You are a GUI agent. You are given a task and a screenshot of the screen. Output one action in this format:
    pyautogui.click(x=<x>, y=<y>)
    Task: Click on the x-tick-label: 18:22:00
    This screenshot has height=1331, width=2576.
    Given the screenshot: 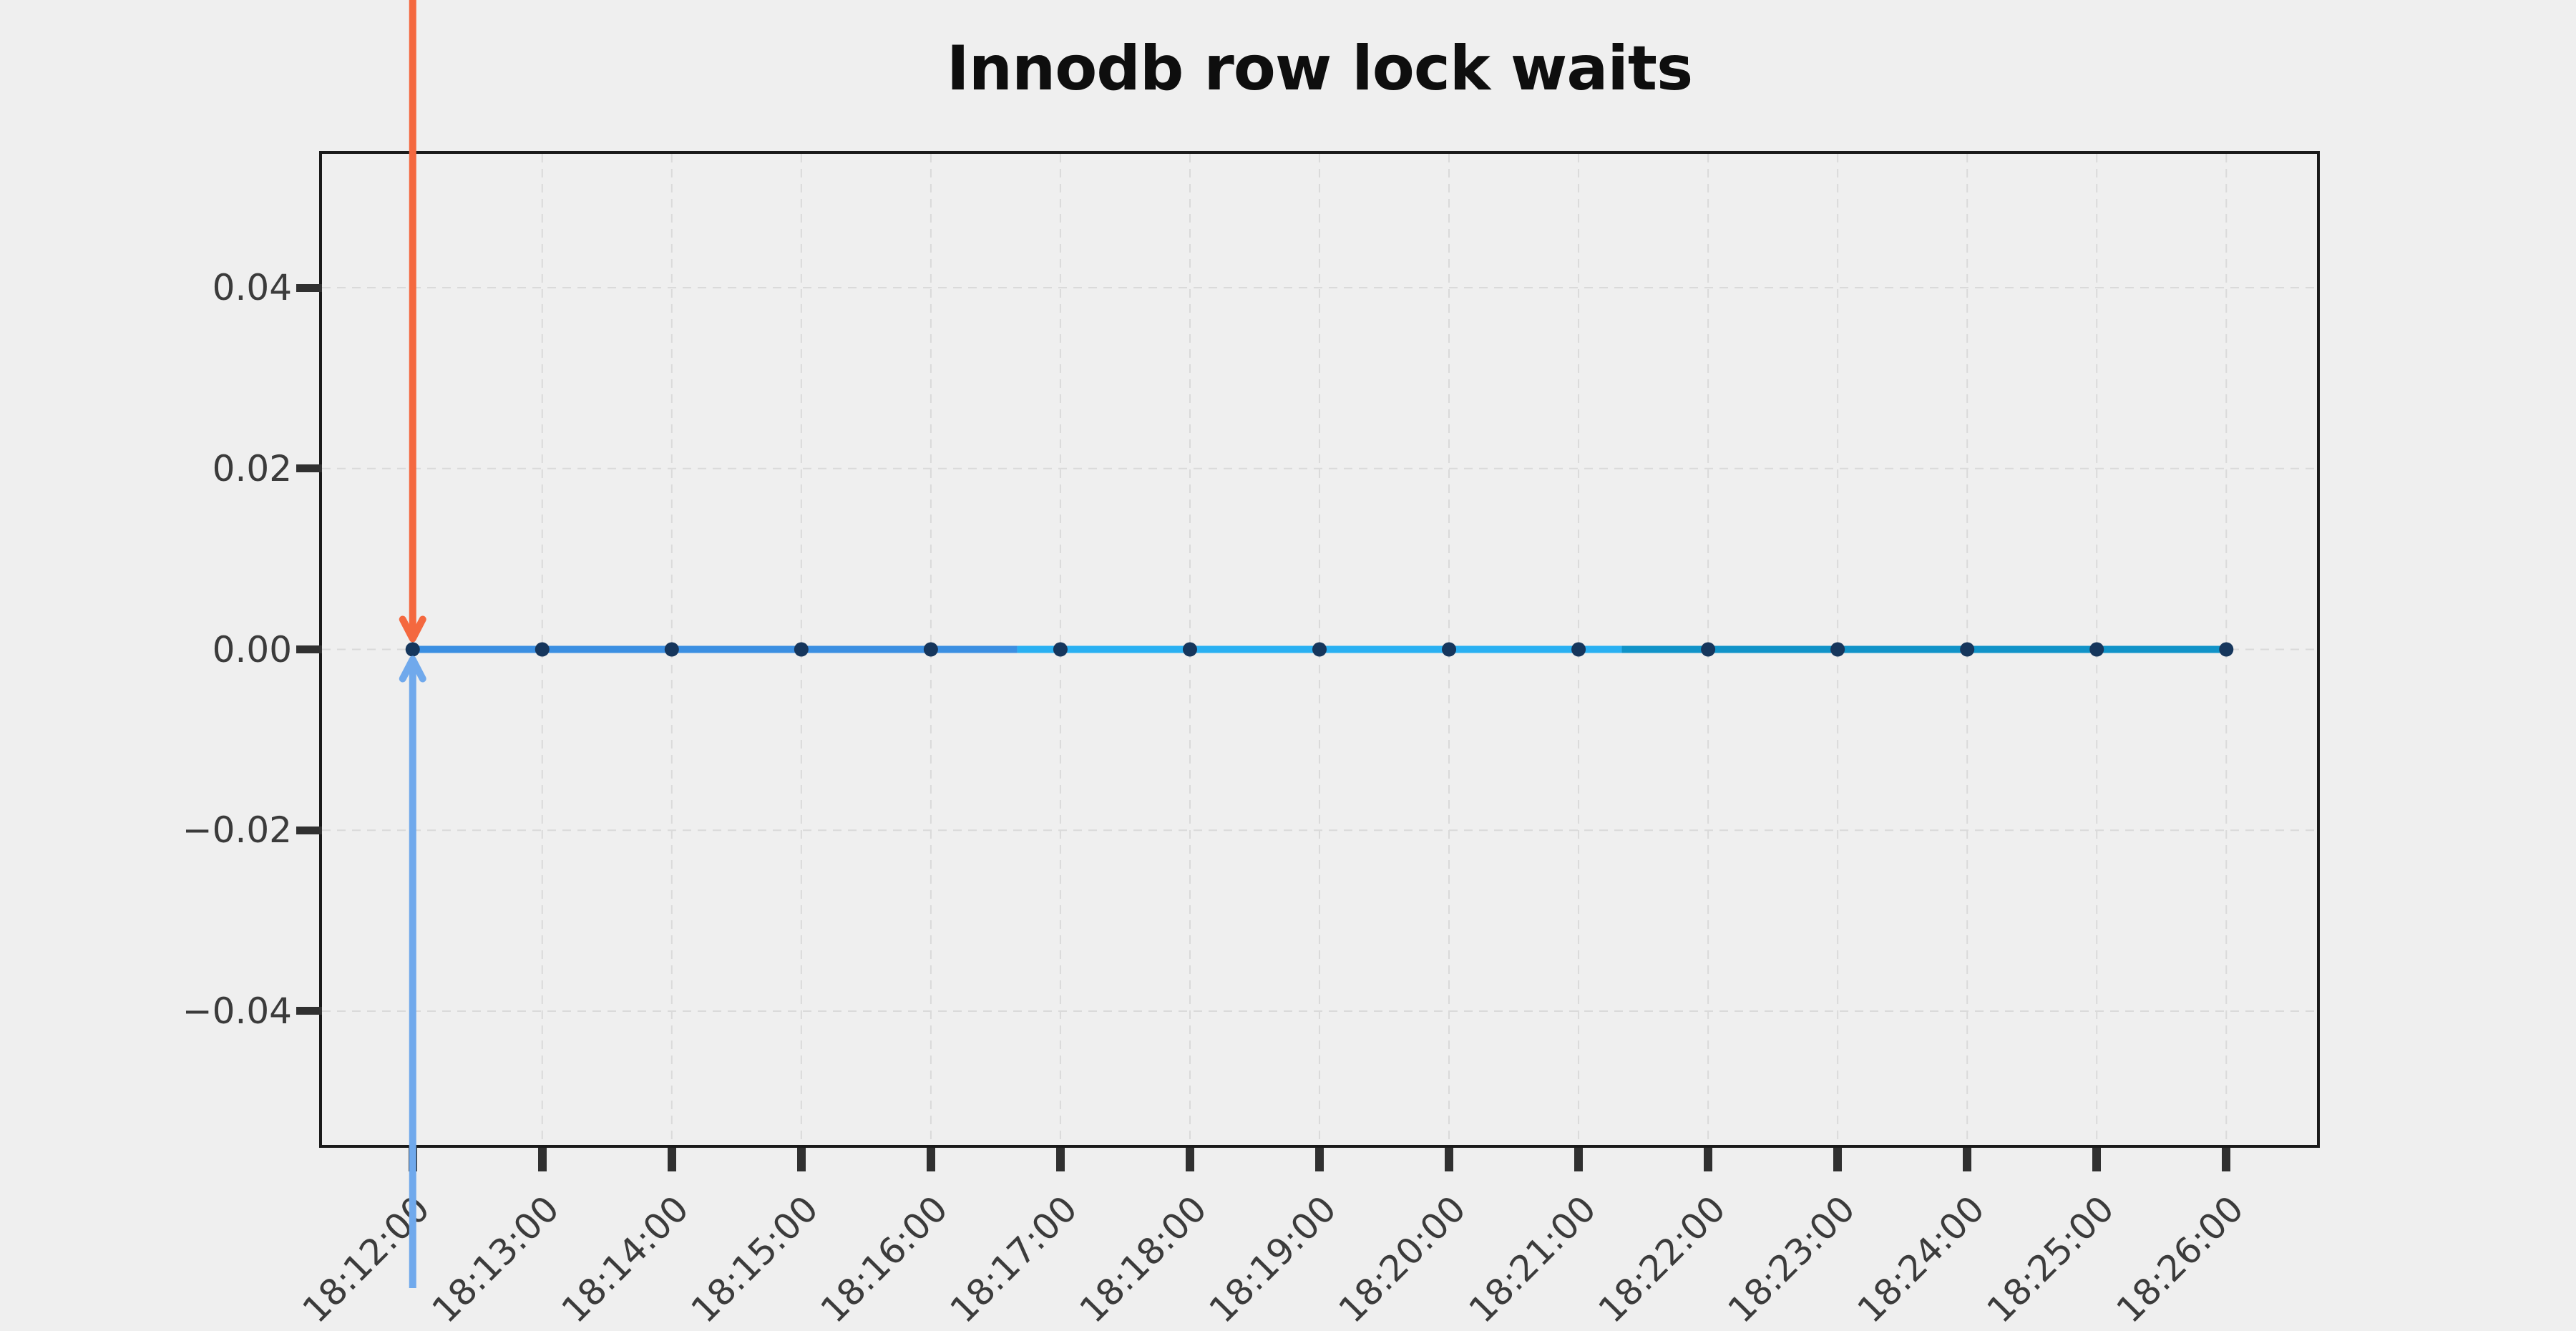 What is the action you would take?
    pyautogui.click(x=1662, y=1259)
    